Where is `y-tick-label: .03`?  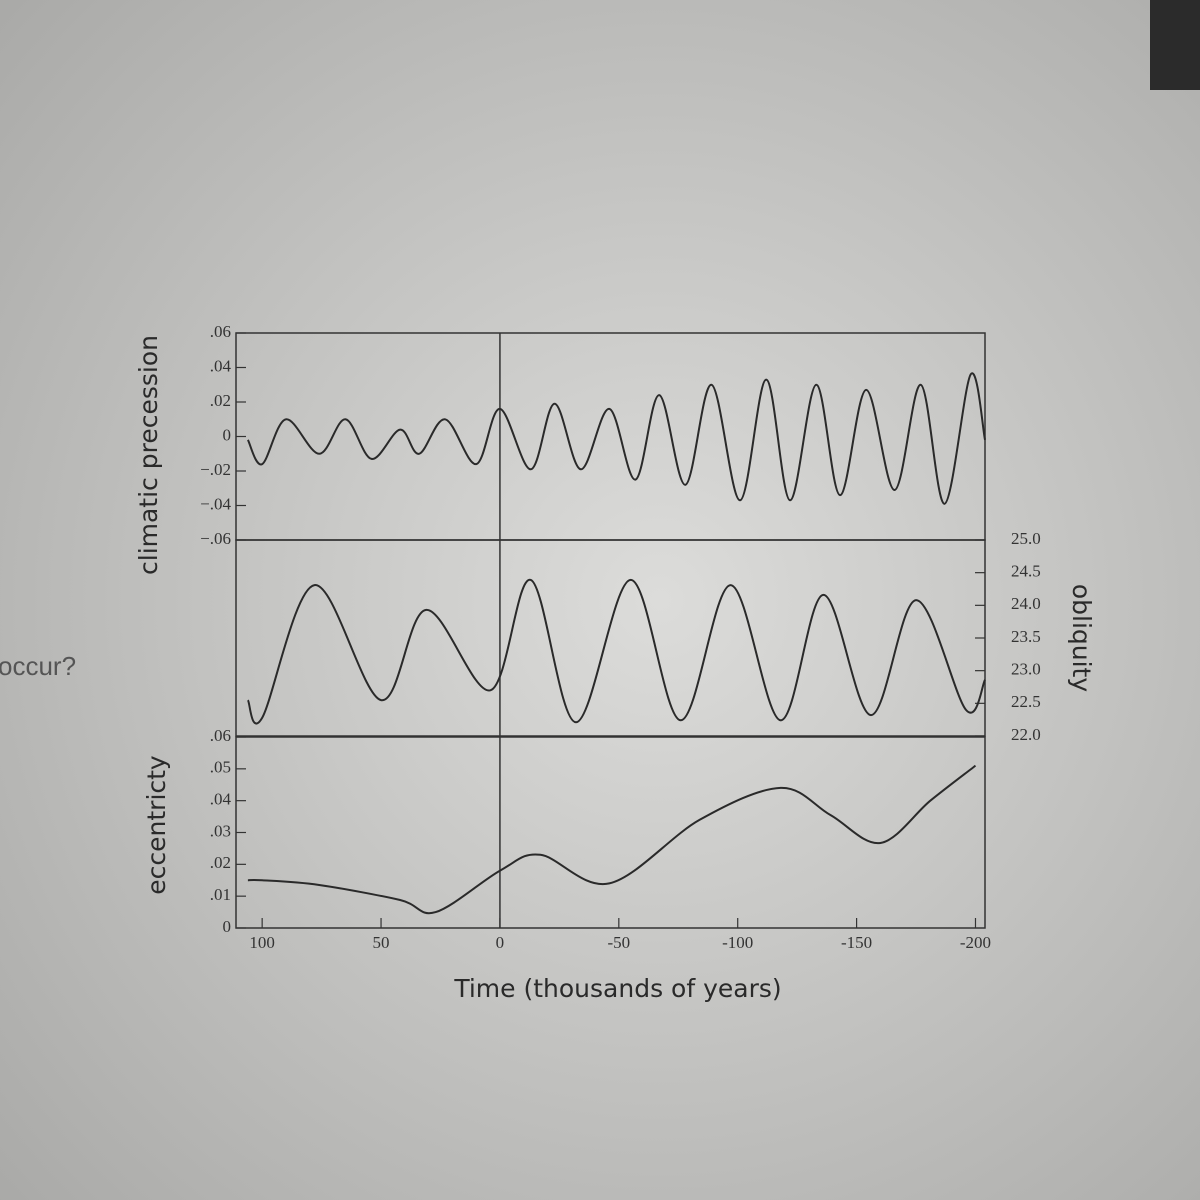 y-tick-label: .03 is located at coordinates (220, 830).